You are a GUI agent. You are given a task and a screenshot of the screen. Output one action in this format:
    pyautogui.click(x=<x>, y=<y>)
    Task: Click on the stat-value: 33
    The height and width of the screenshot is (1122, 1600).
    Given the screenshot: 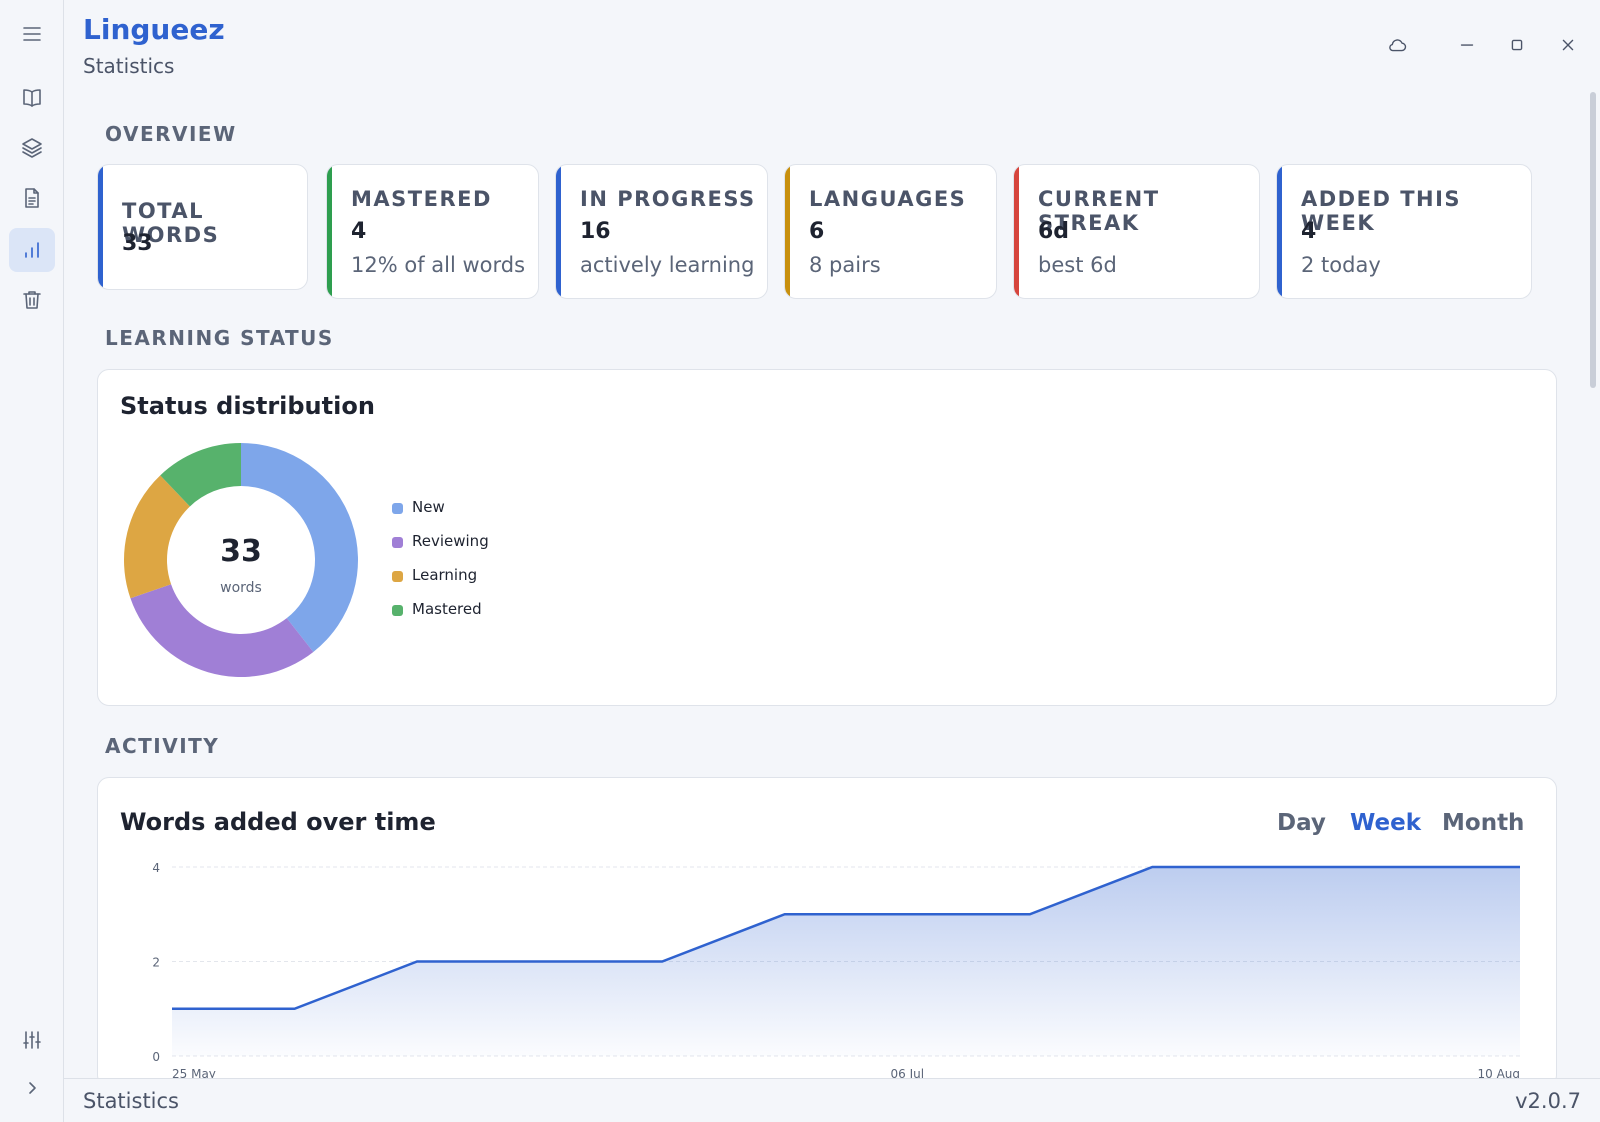 What is the action you would take?
    pyautogui.click(x=137, y=243)
    